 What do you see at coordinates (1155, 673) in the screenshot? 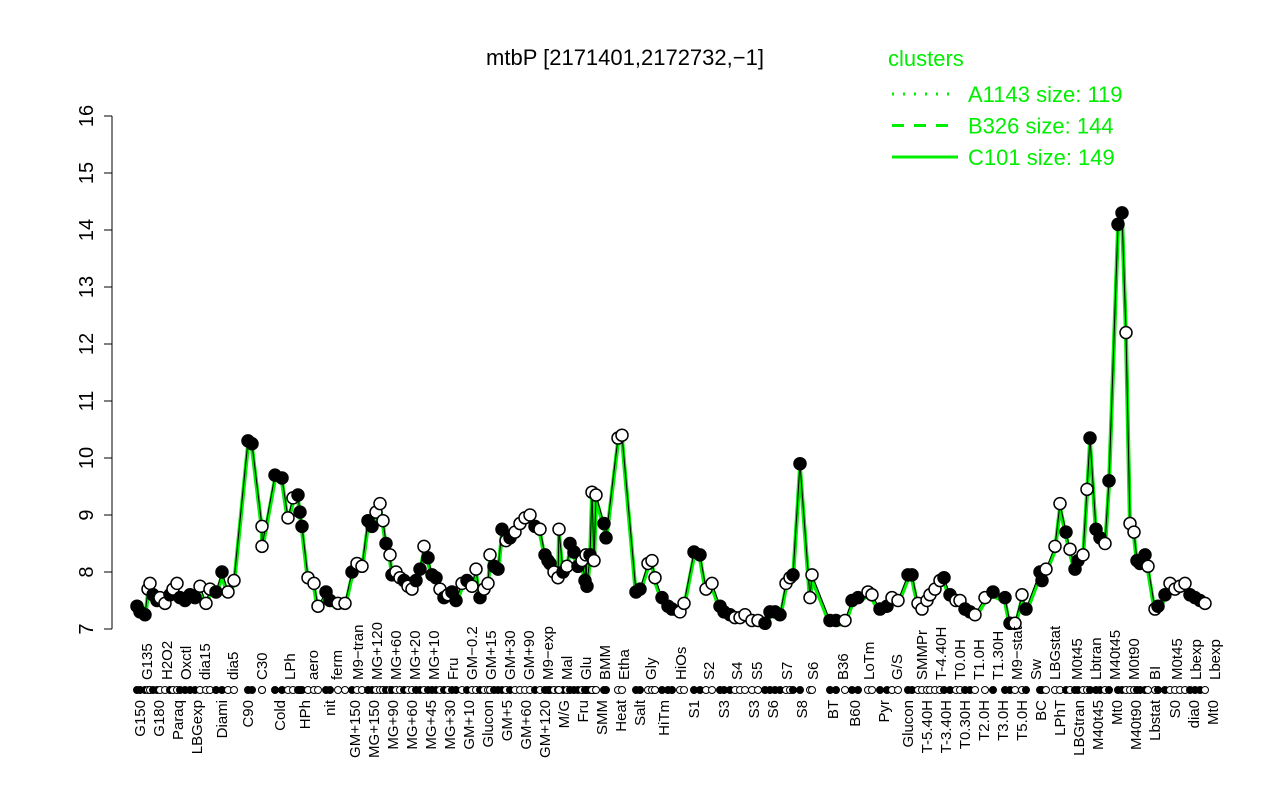
I see `x-label-top: BI` at bounding box center [1155, 673].